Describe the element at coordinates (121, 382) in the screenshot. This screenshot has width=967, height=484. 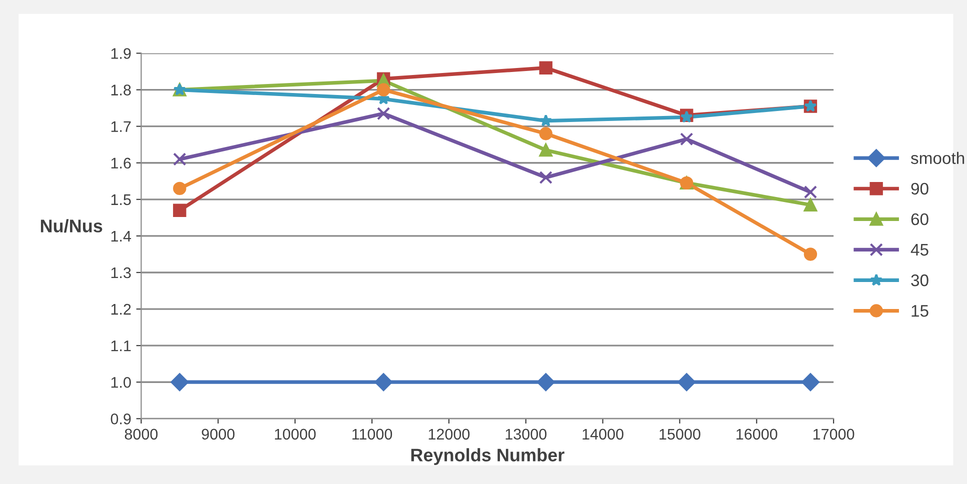
I see `y-tick-label: 1.0` at that location.